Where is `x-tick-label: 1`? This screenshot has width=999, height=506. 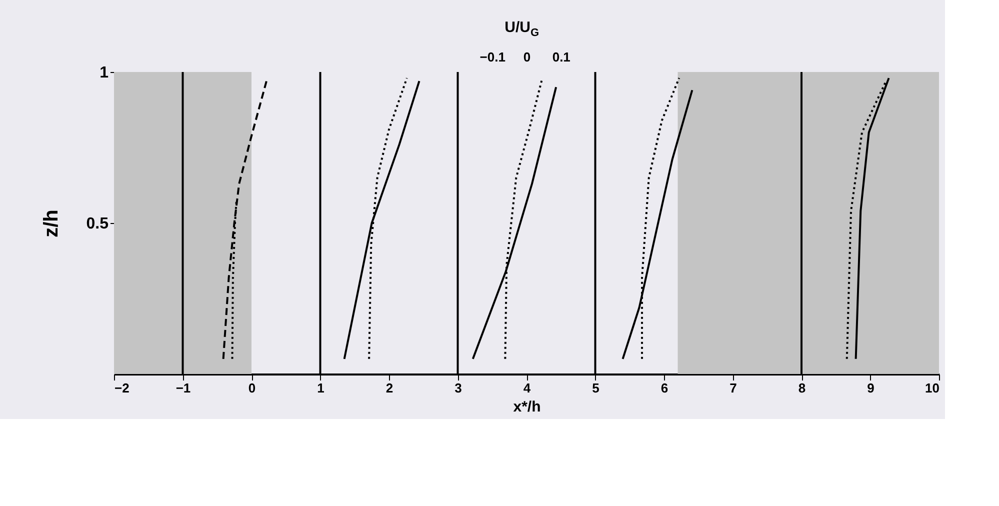
x-tick-label: 1 is located at coordinates (320, 388).